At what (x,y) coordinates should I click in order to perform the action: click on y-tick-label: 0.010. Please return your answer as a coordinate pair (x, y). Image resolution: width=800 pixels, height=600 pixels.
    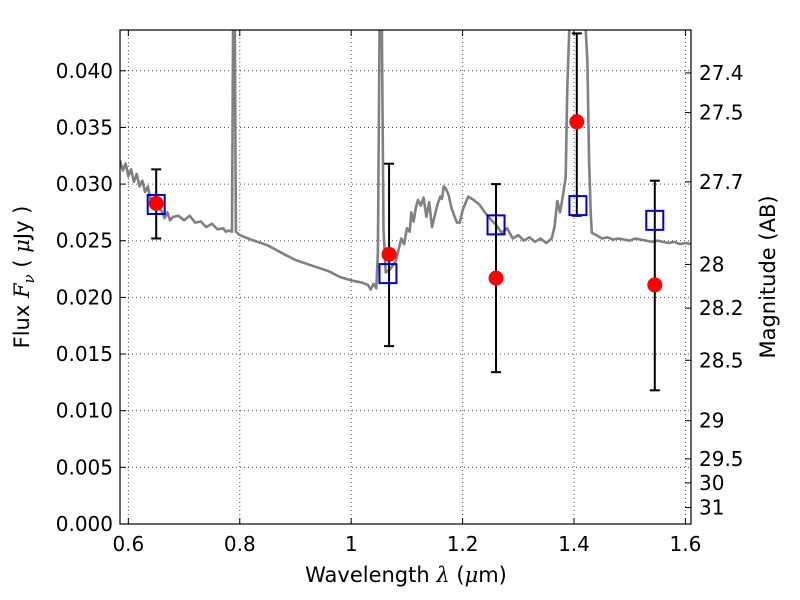
    Looking at the image, I should click on (84, 411).